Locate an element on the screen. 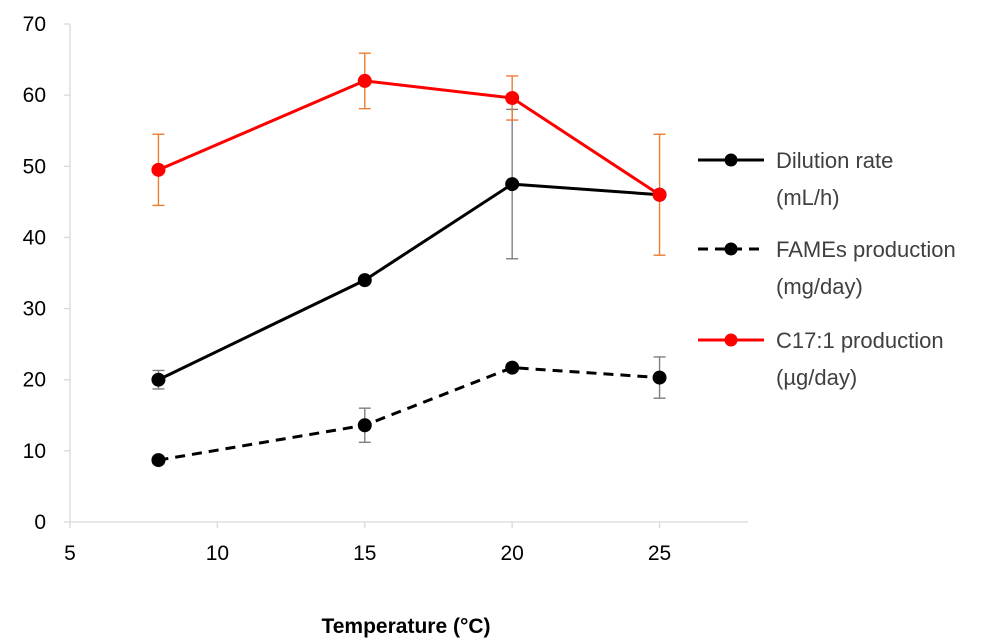 This screenshot has height=644, width=1000. legend-entry: C17:1 production (µg/day) is located at coordinates (821, 359).